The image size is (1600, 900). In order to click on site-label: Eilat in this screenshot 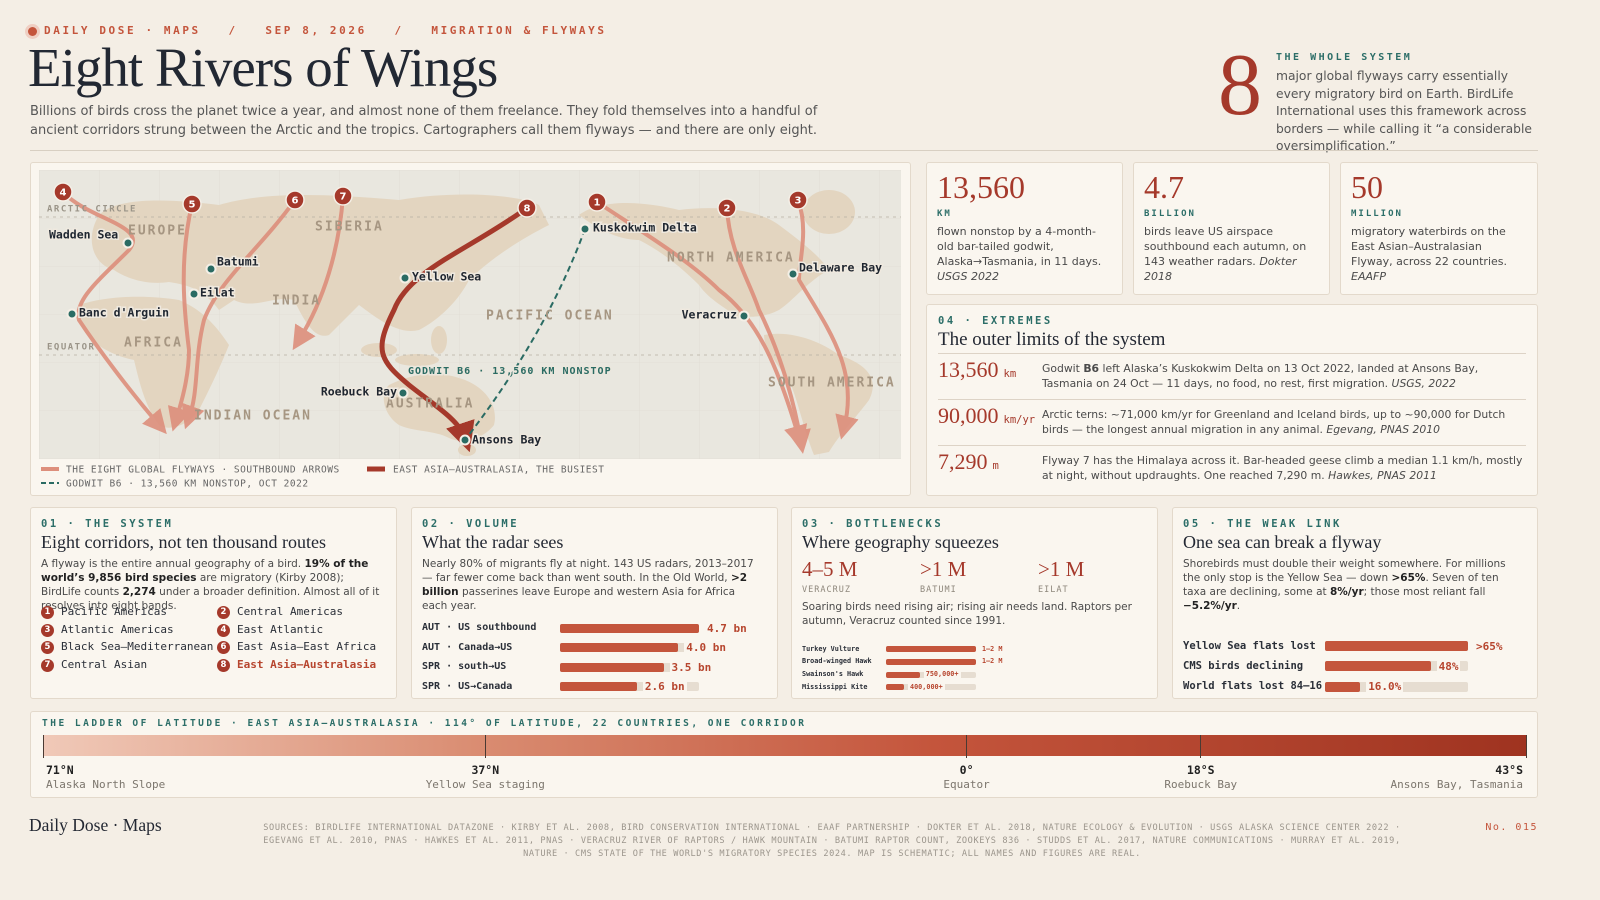, I will do `click(217, 293)`.